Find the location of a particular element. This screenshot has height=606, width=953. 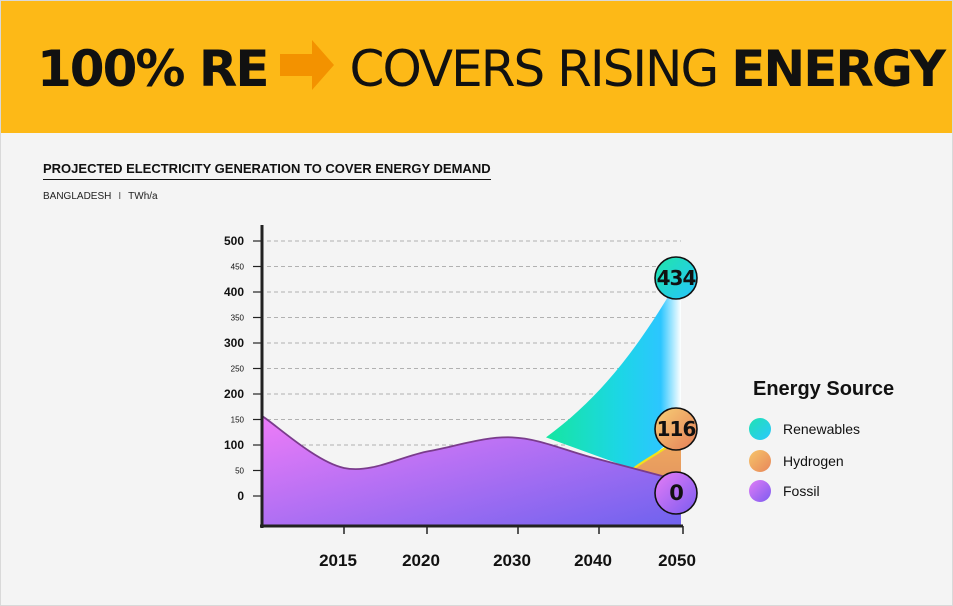

fossil-line is located at coordinates (471, 448).